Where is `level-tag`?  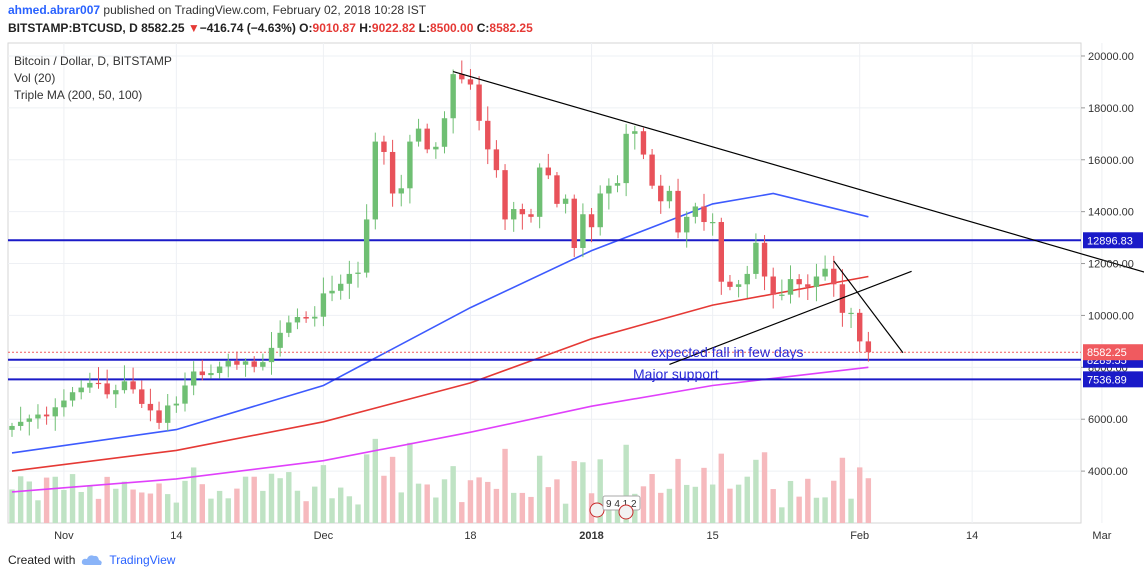 level-tag is located at coordinates (1113, 240).